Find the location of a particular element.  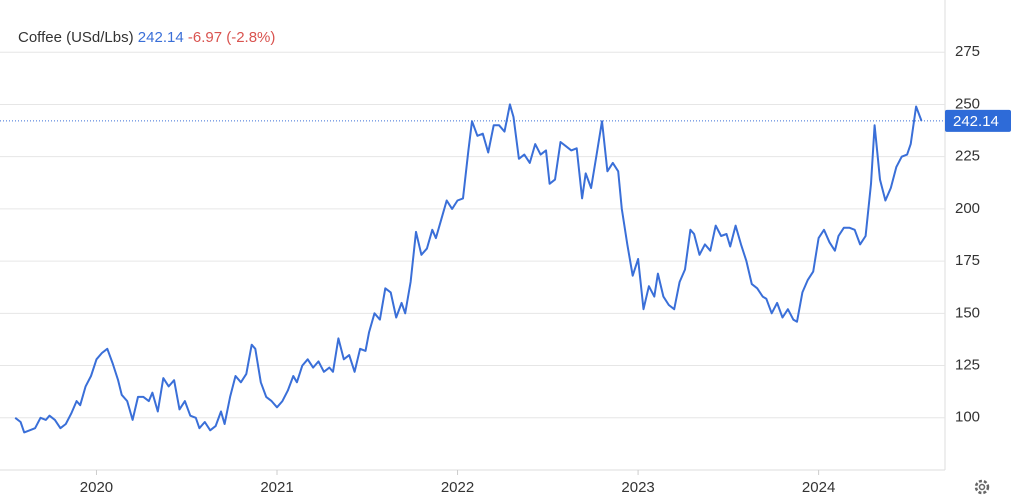

gear is located at coordinates (982, 487).